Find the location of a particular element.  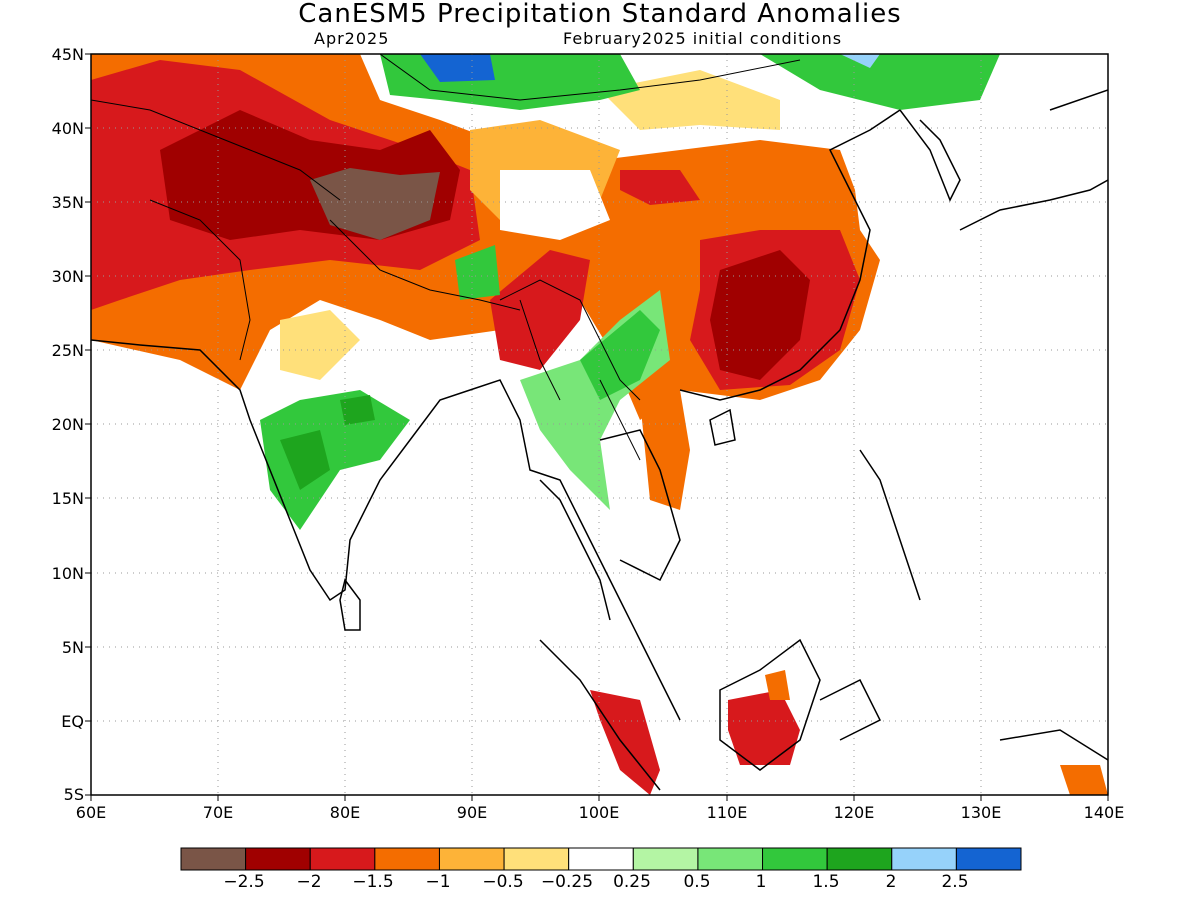

lon-label: 90E is located at coordinates (472, 812).